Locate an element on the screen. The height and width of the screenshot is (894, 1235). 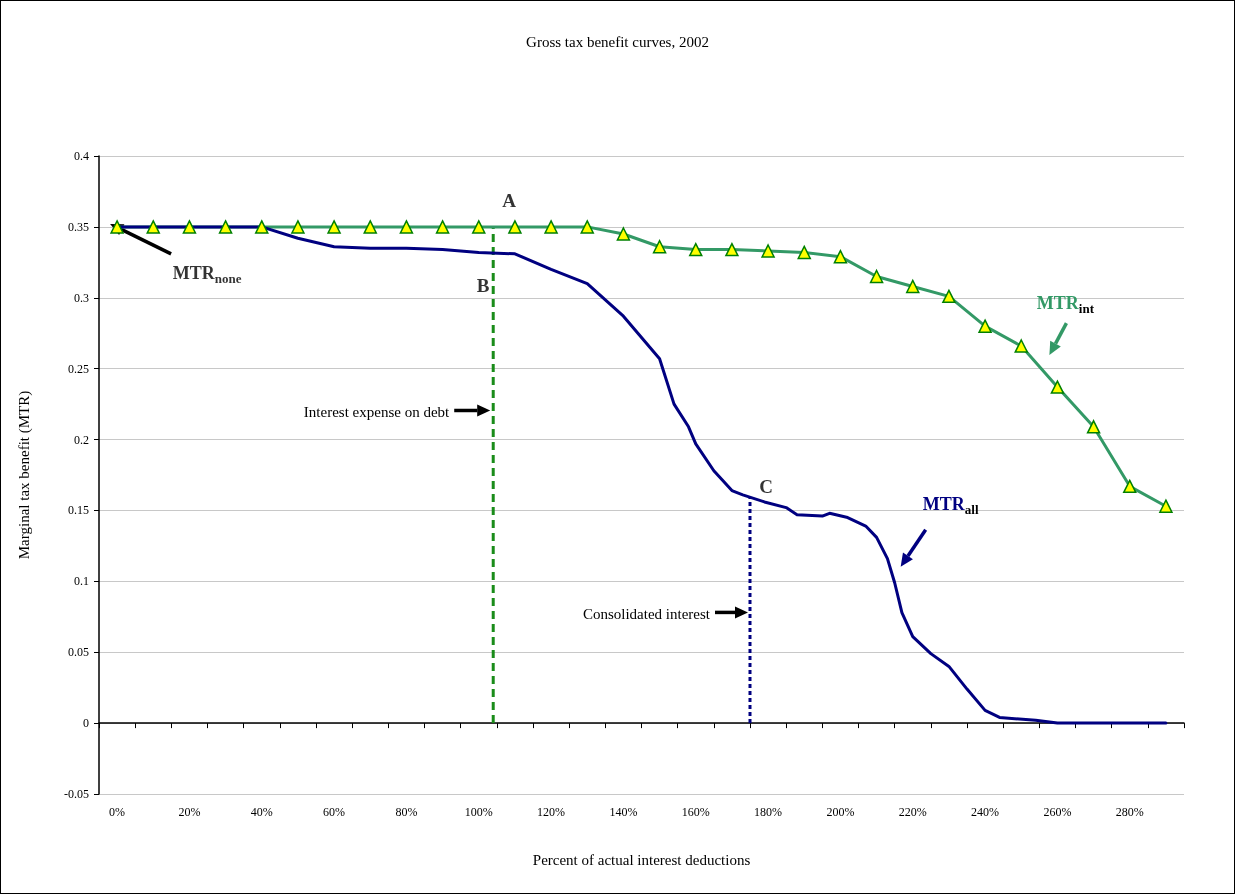
y-tick-label: 0.1 is located at coordinates (81, 581).